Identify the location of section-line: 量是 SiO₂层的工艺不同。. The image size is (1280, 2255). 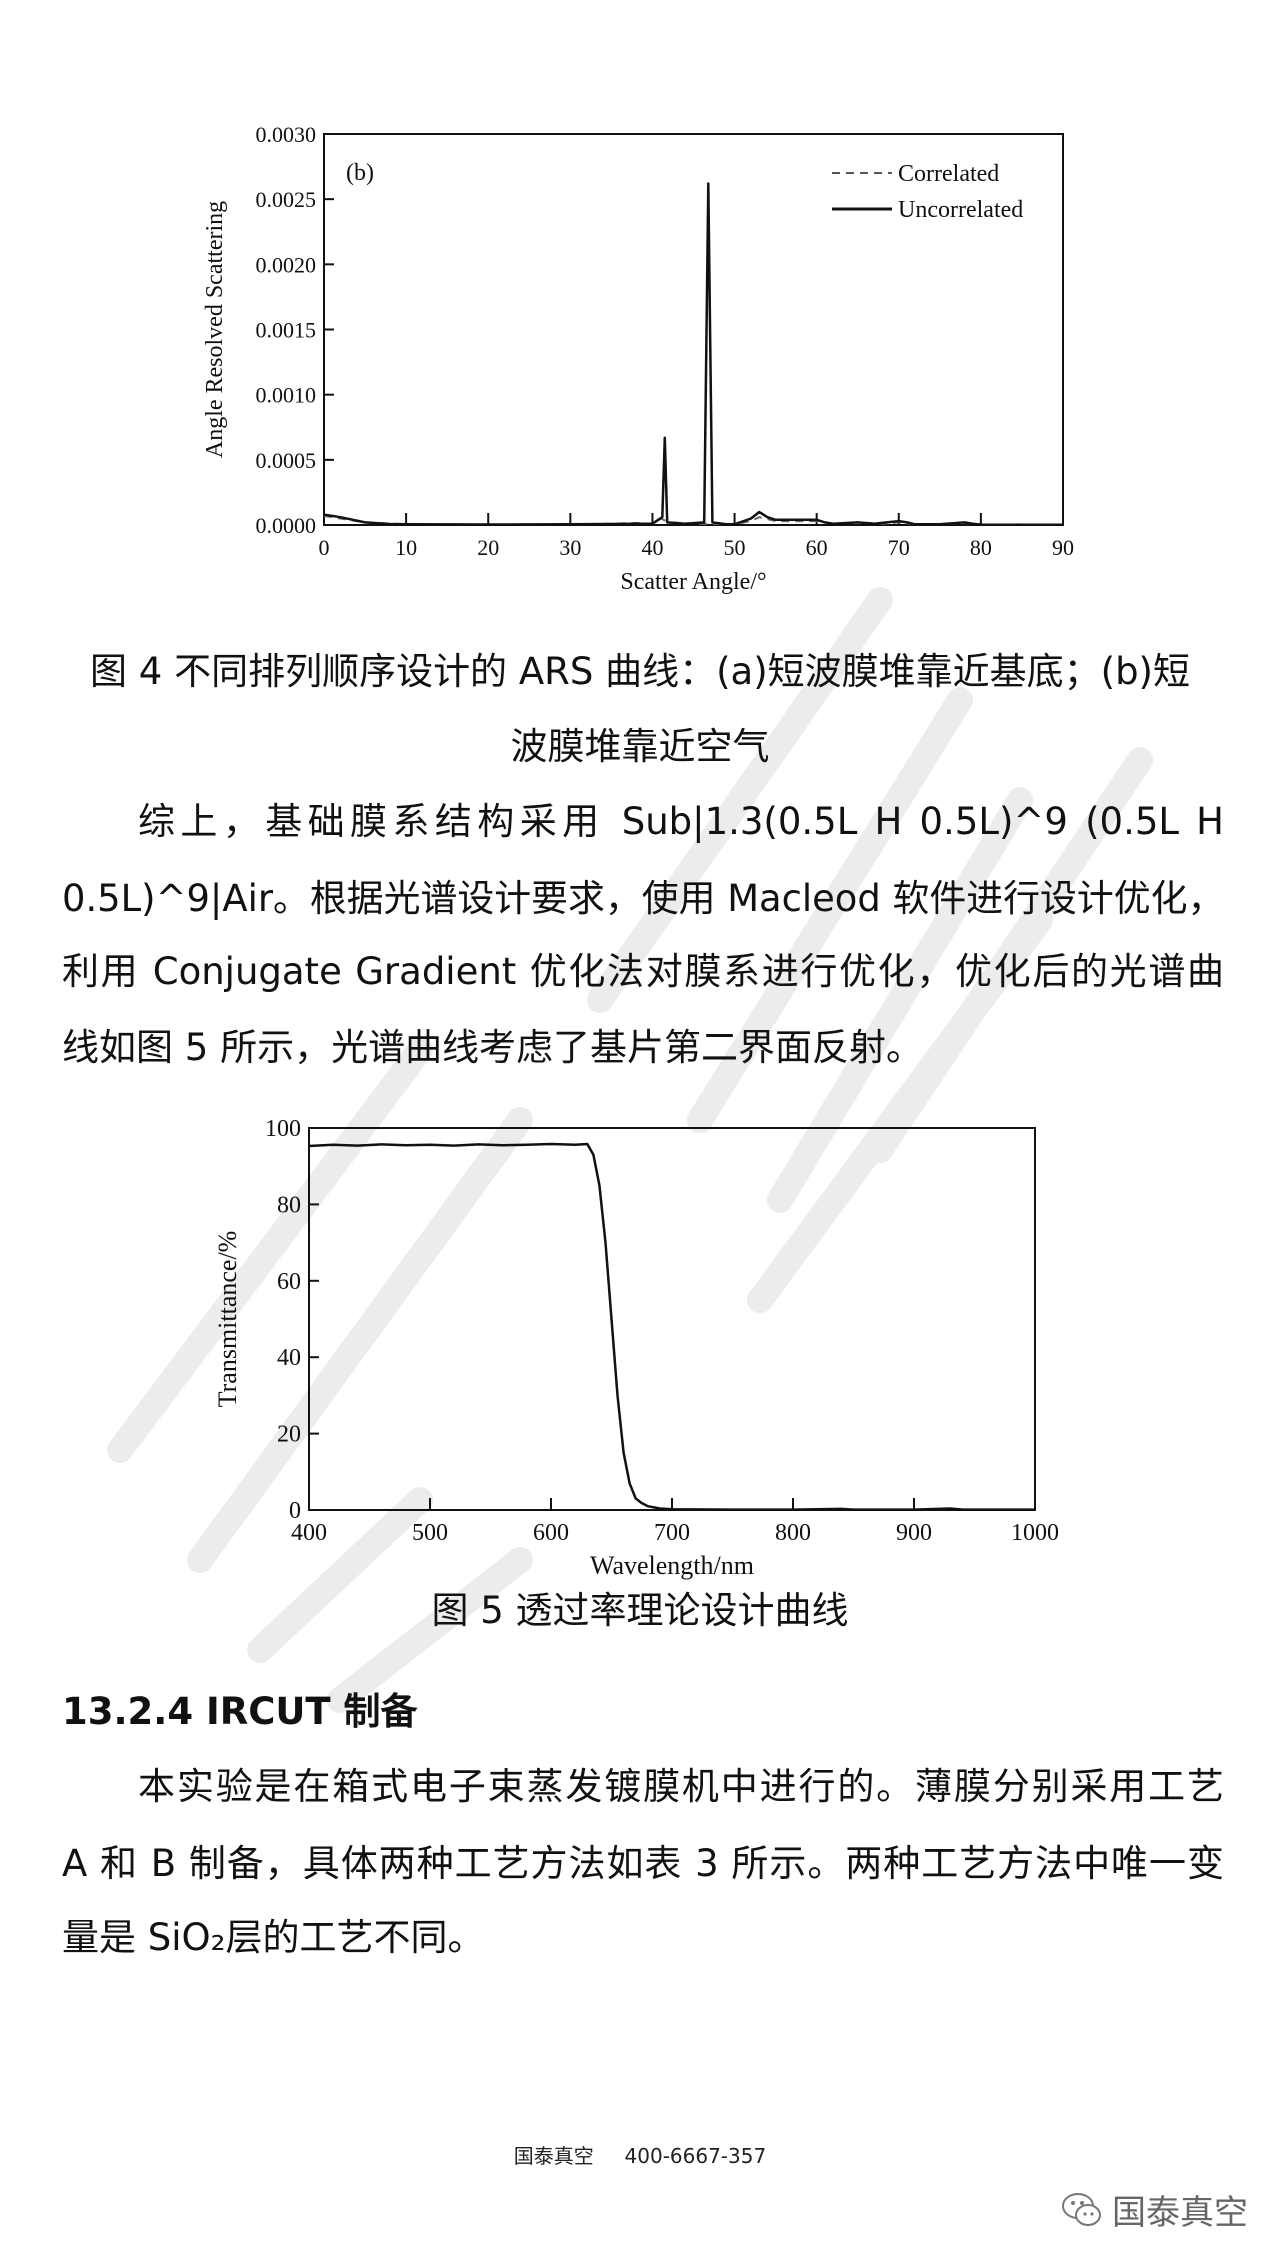
(273, 1937).